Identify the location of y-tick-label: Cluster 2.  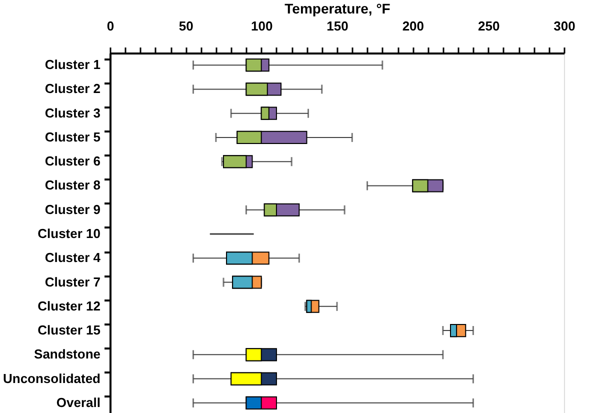
(72, 88).